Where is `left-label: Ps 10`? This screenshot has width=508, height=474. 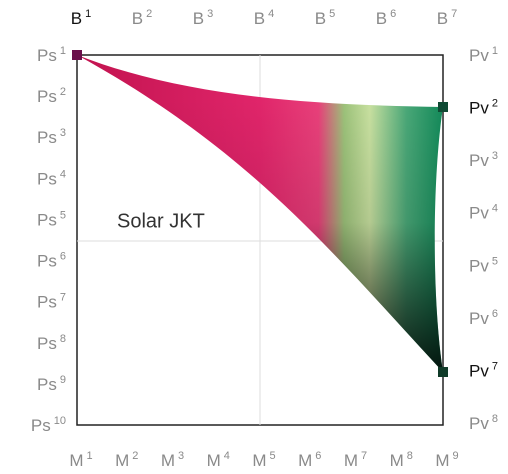 left-label: Ps 10 is located at coordinates (48, 425).